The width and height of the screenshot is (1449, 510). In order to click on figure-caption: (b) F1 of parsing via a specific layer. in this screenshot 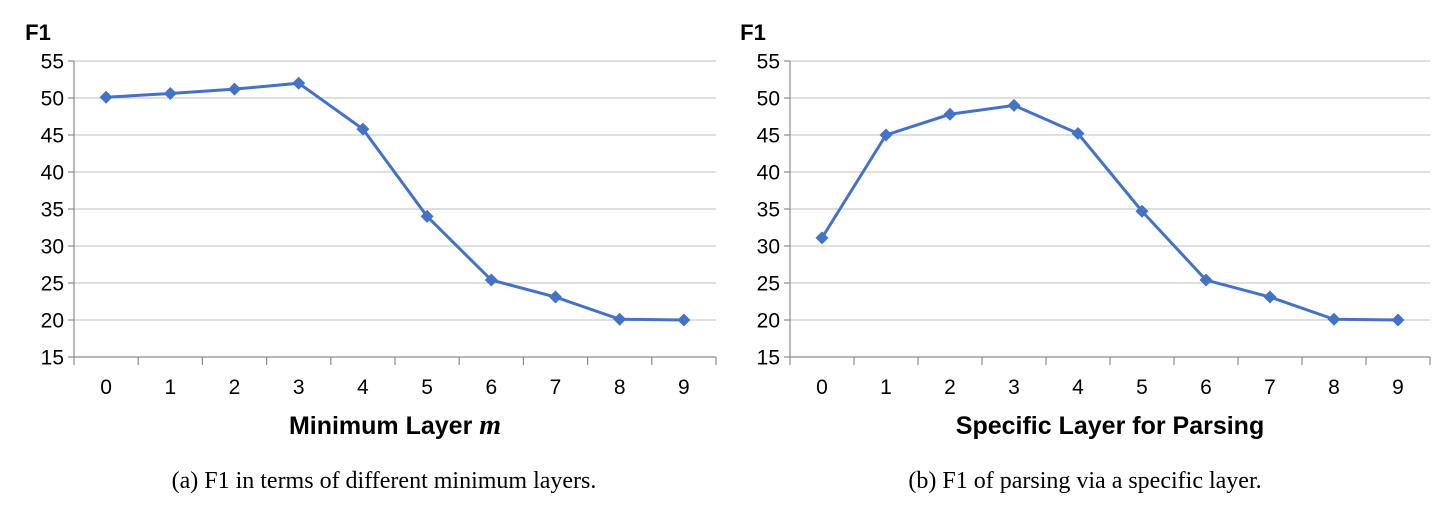, I will do `click(1084, 481)`.